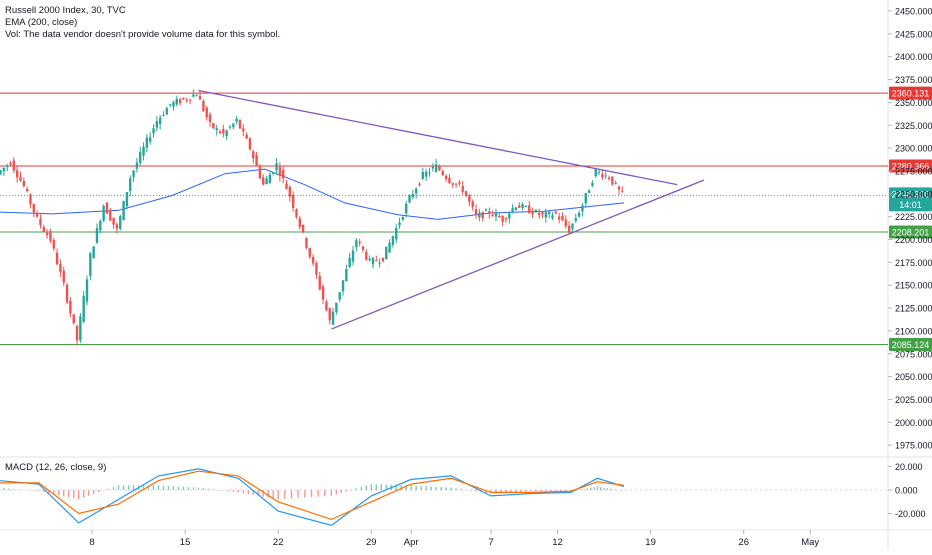 The width and height of the screenshot is (932, 555). I want to click on time-tick-label: 22, so click(278, 542).